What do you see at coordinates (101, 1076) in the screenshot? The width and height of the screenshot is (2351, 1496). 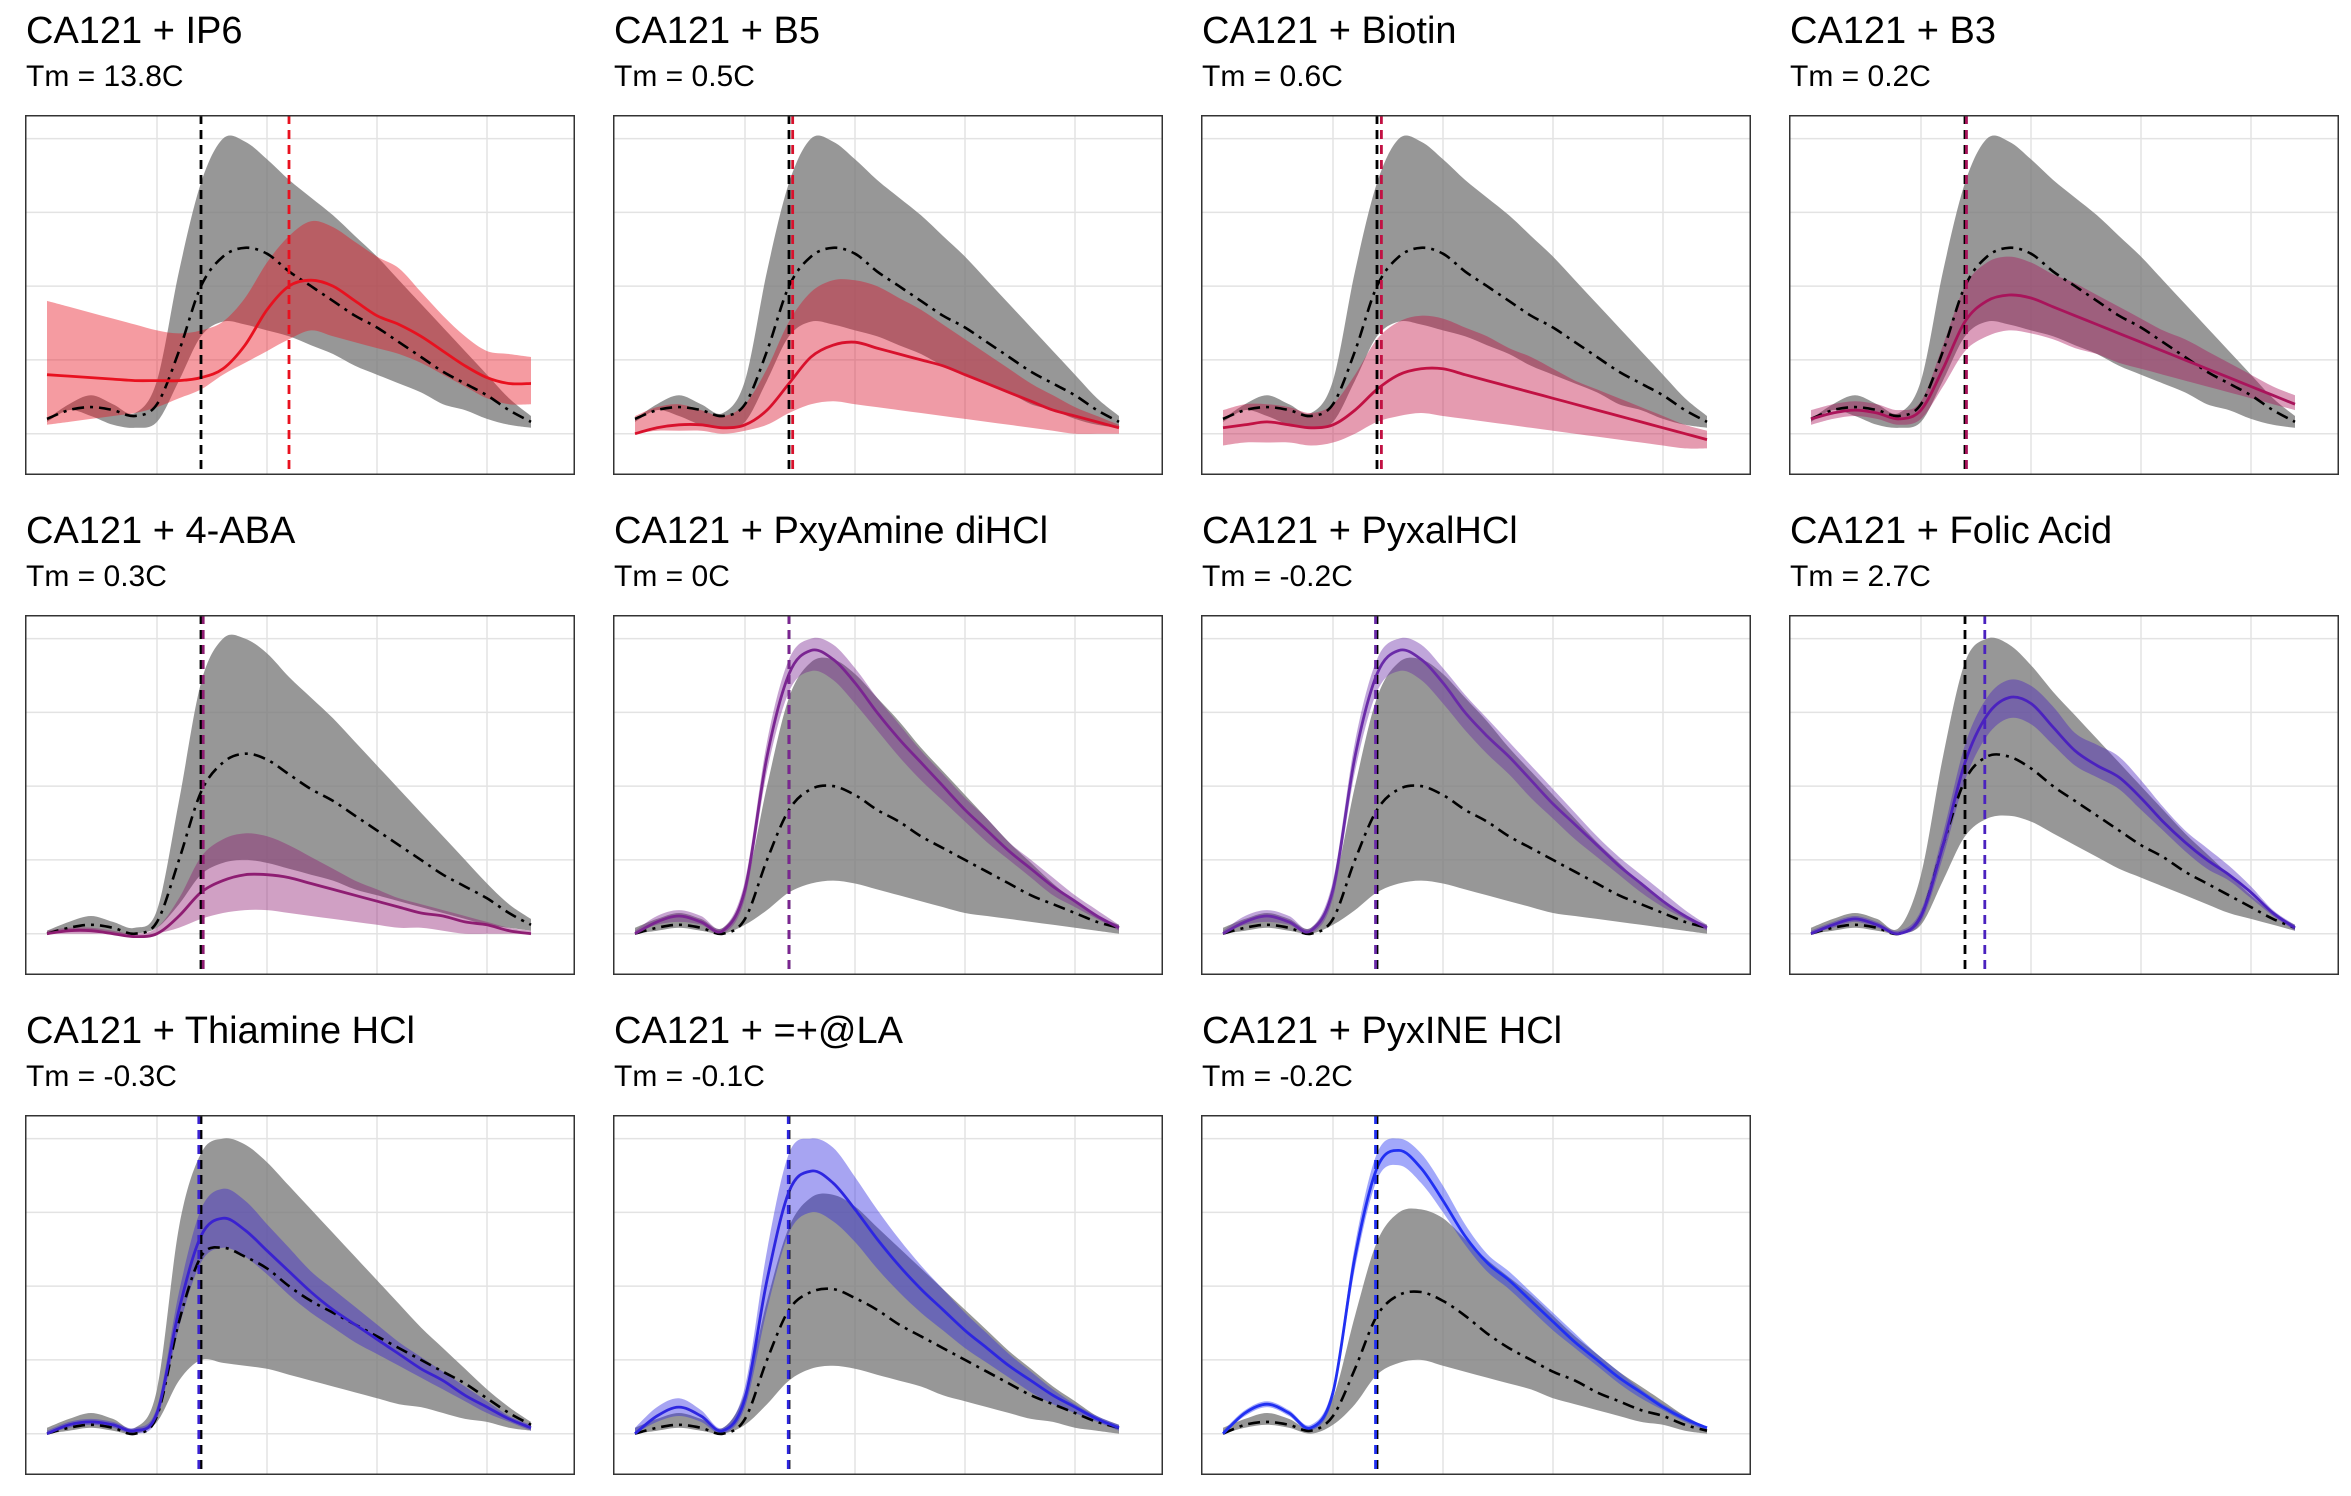 I see `panel-subtitle-tm: Tm = -0.3C` at bounding box center [101, 1076].